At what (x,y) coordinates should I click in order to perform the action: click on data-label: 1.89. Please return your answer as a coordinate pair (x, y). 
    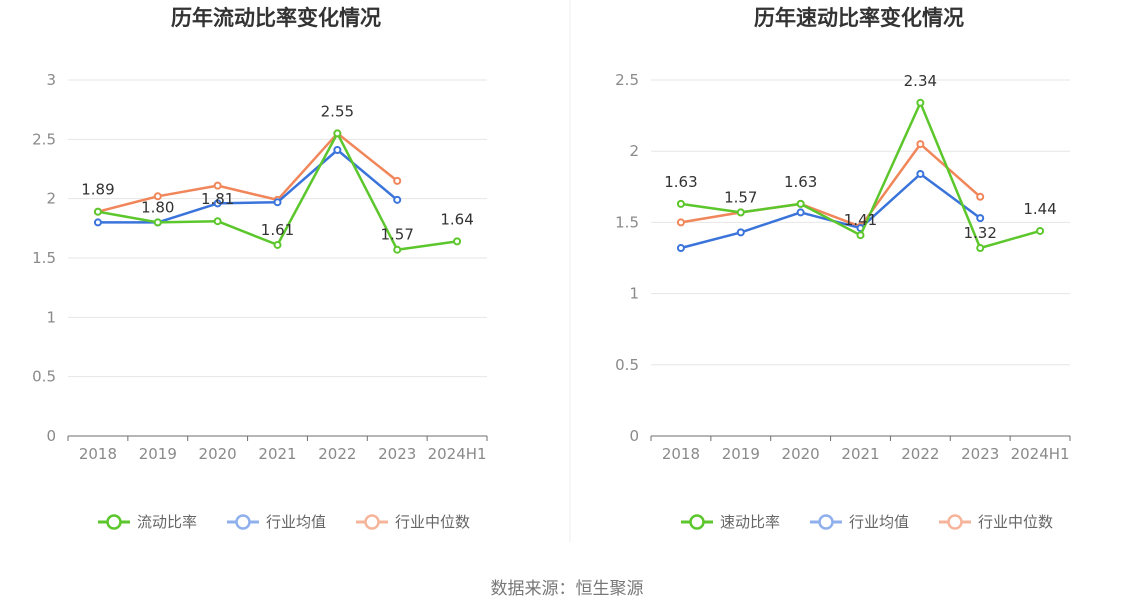
    Looking at the image, I should click on (97, 190).